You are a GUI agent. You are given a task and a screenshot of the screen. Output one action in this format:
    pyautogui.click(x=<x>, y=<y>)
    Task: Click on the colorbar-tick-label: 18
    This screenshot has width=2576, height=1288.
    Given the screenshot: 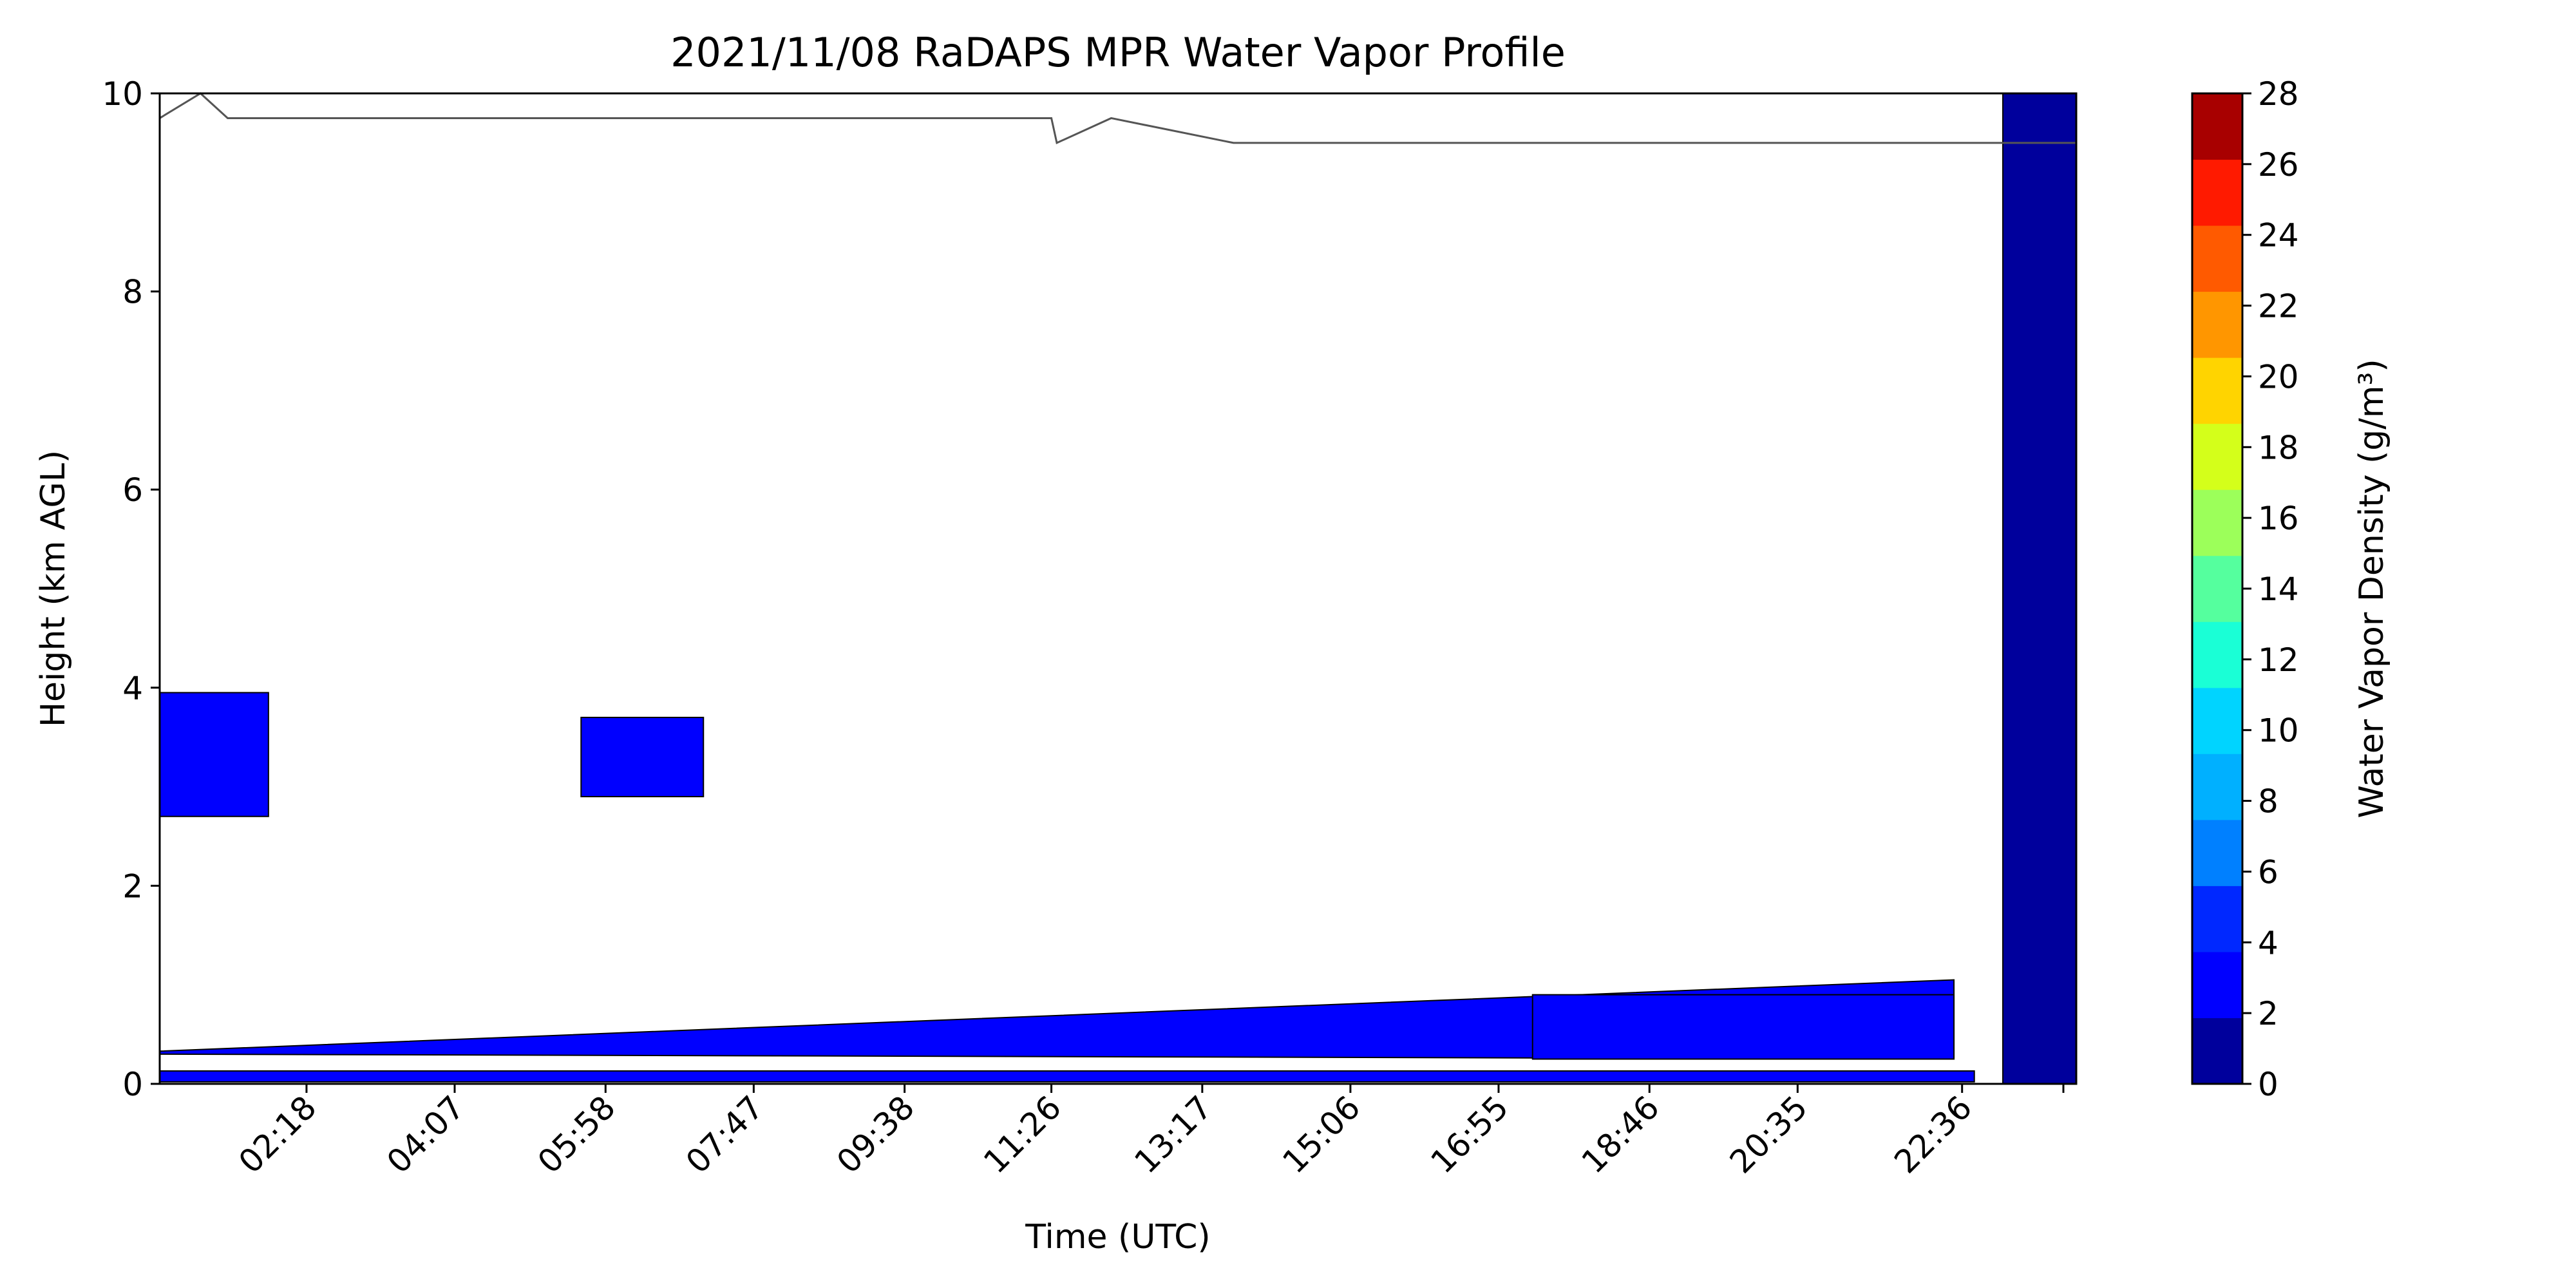 What is the action you would take?
    pyautogui.click(x=2278, y=447)
    